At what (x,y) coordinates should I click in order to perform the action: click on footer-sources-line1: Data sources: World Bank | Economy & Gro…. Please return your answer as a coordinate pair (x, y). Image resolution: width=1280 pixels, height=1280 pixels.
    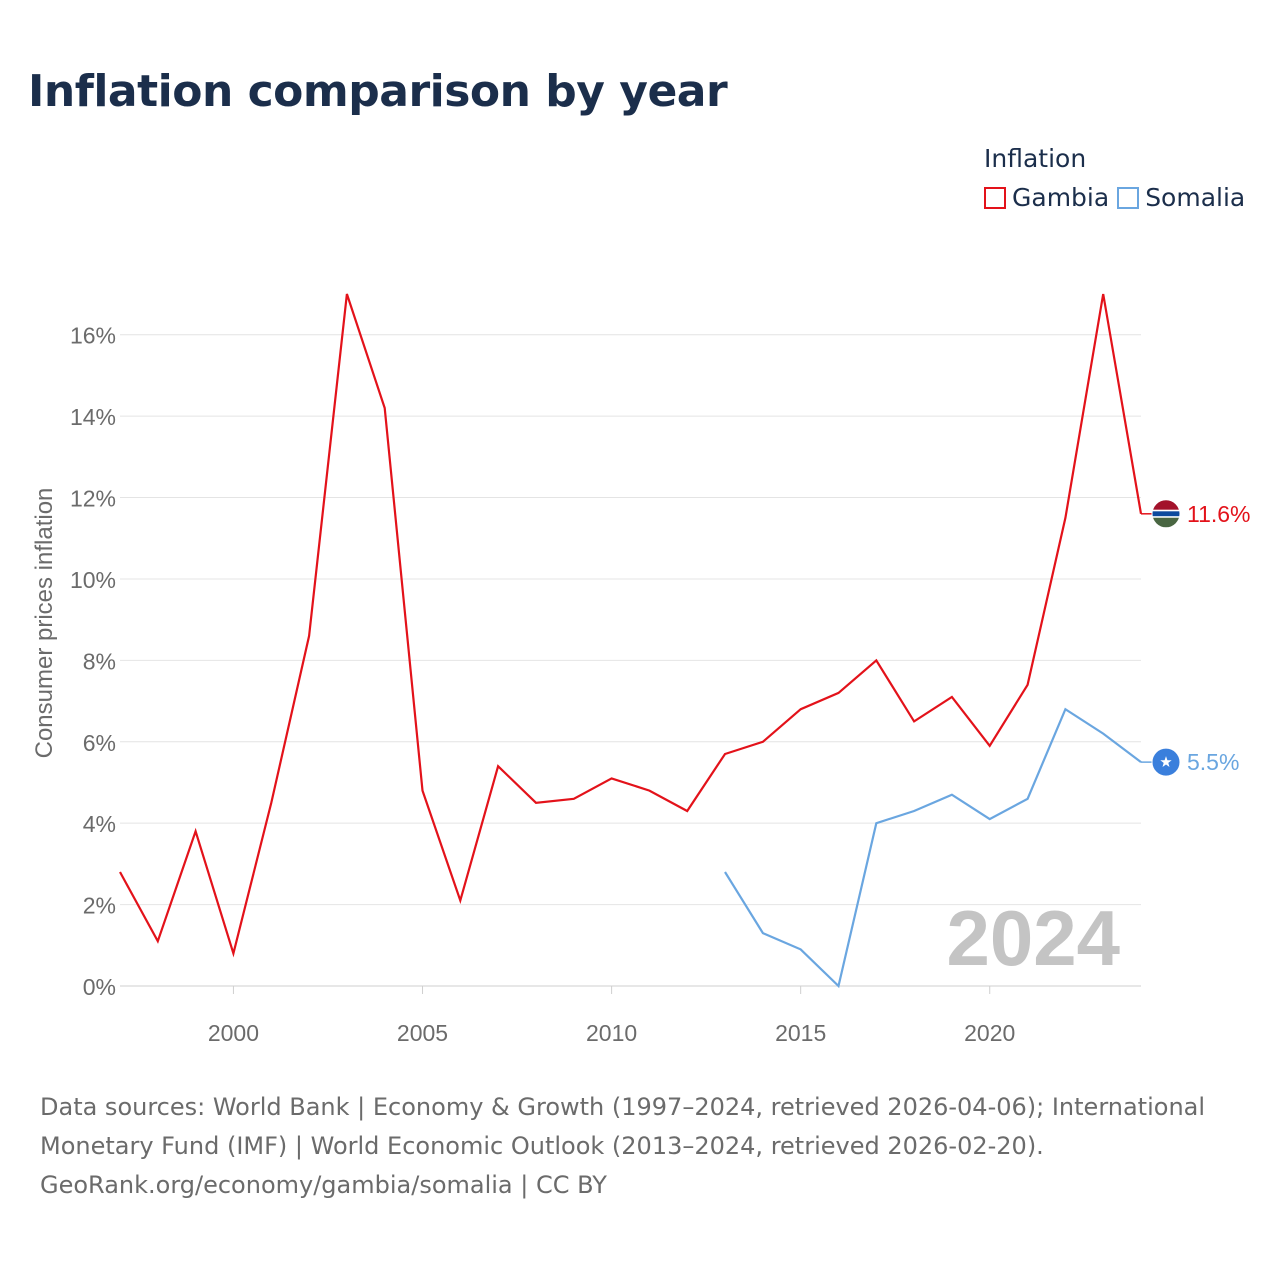
    Looking at the image, I should click on (623, 1107).